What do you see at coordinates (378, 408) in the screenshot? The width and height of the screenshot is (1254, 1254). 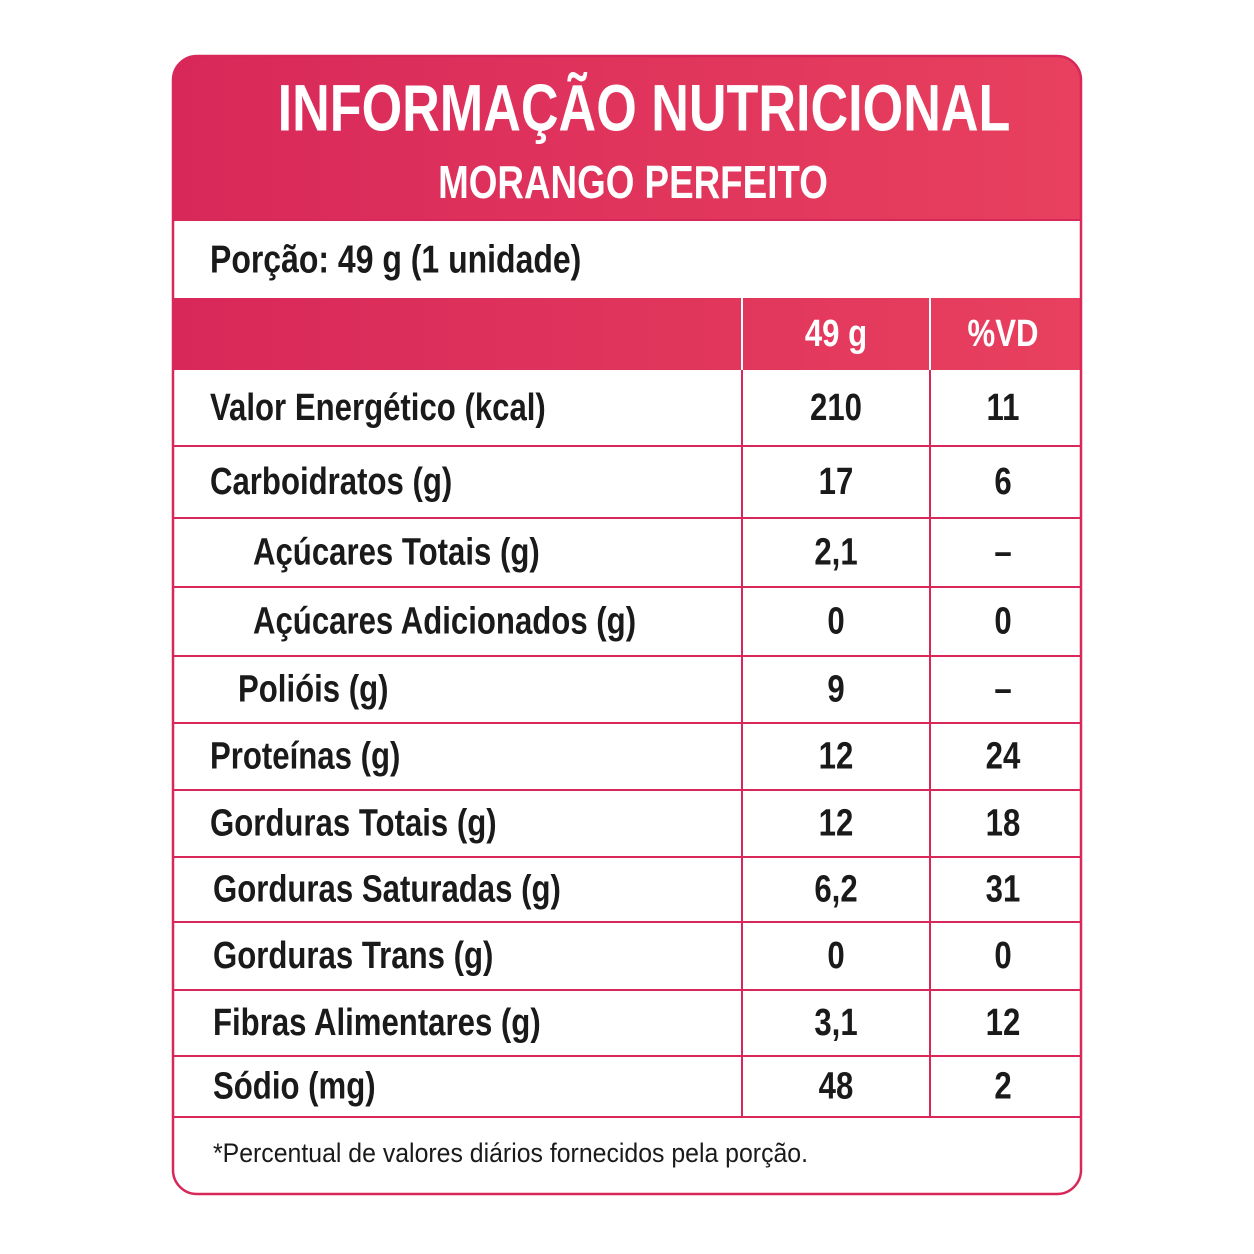 I see `nutrient-label: Valor Energético (kcal)` at bounding box center [378, 408].